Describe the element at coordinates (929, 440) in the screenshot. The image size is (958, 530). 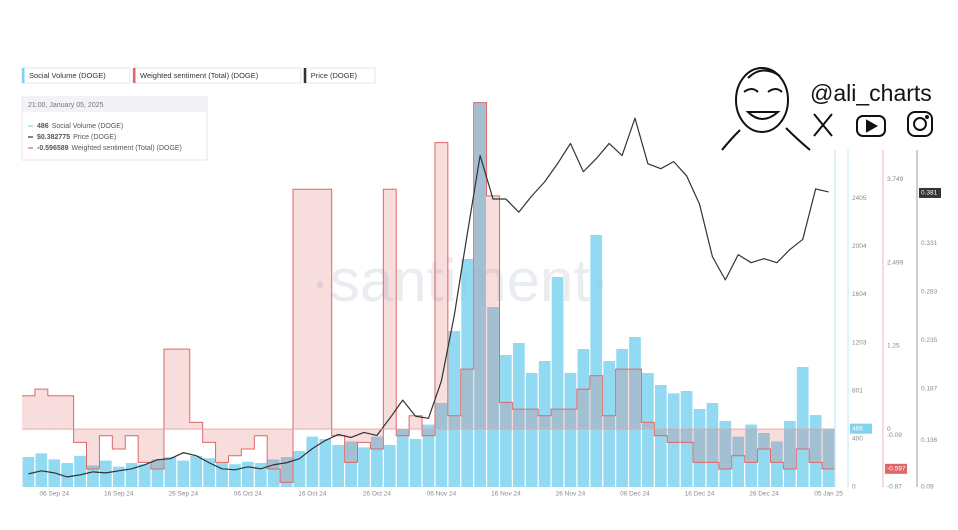
I see `y-tick-label: 0.136` at that location.